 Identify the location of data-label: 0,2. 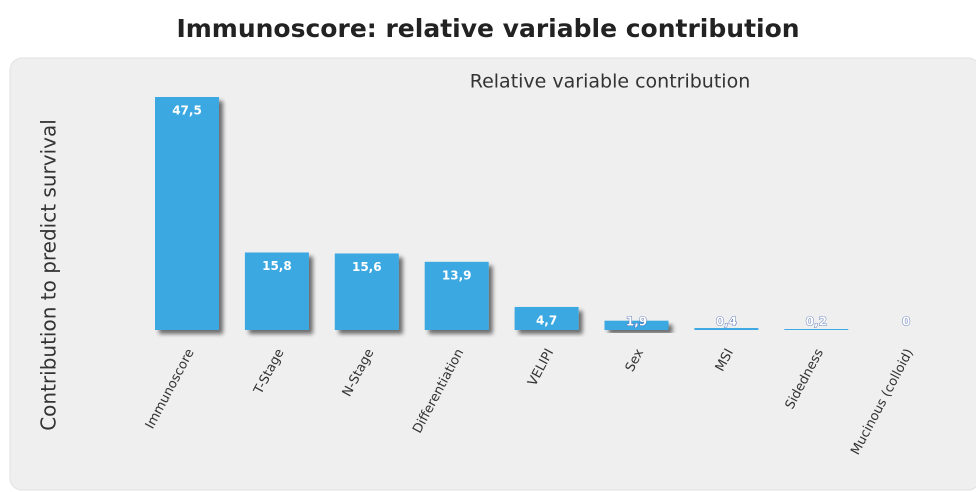
(816, 322).